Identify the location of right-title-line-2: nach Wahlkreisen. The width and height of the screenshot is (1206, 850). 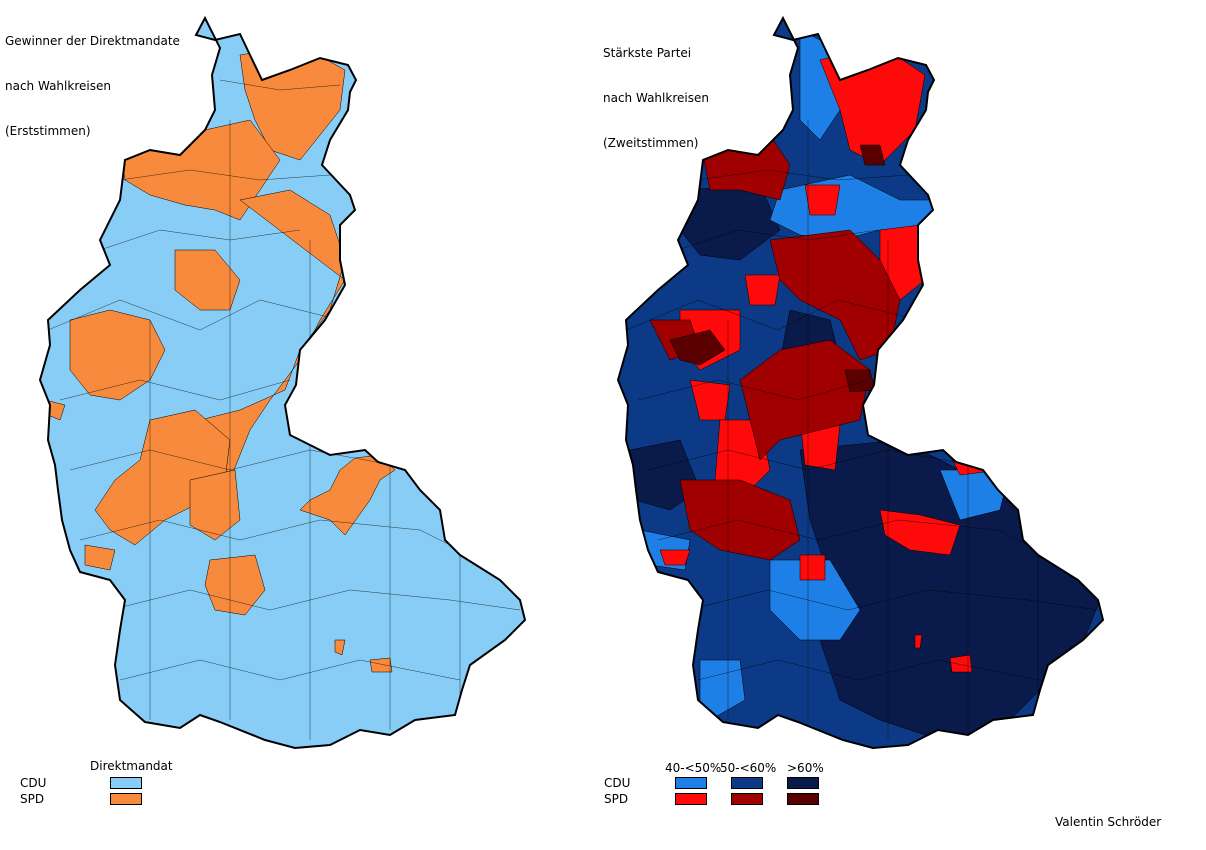
(656, 98).